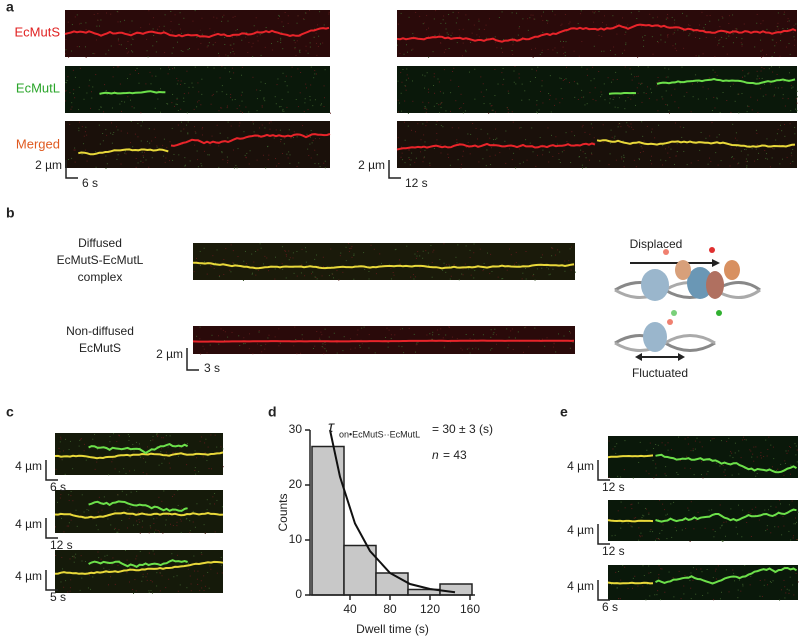 This screenshot has height=639, width=800. What do you see at coordinates (139, 511) in the screenshot?
I see `kymograph` at bounding box center [139, 511].